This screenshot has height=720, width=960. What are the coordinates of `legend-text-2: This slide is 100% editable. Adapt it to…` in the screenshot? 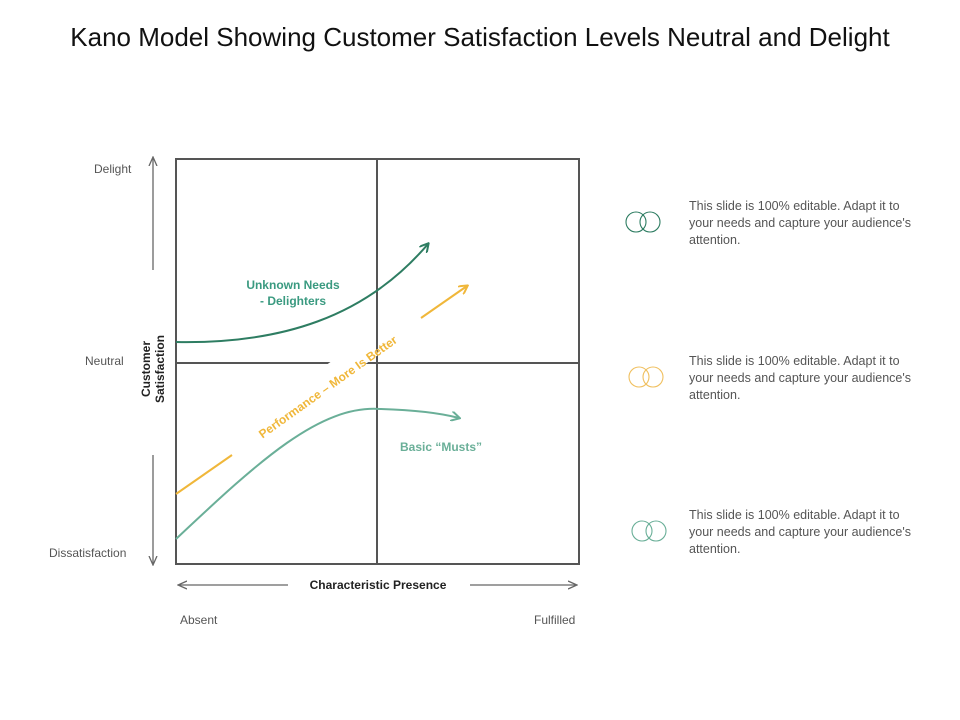 It's located at (800, 378).